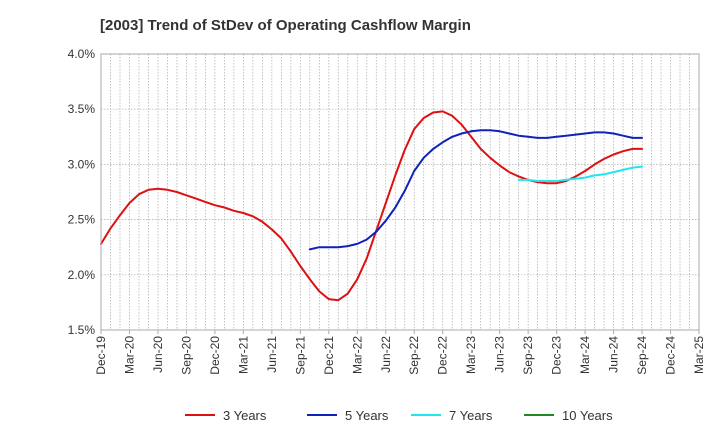 The width and height of the screenshot is (720, 440). Describe the element at coordinates (399, 415) in the screenshot. I see `legend: 3 Years 5 Years 7 Years 10 Years` at that location.